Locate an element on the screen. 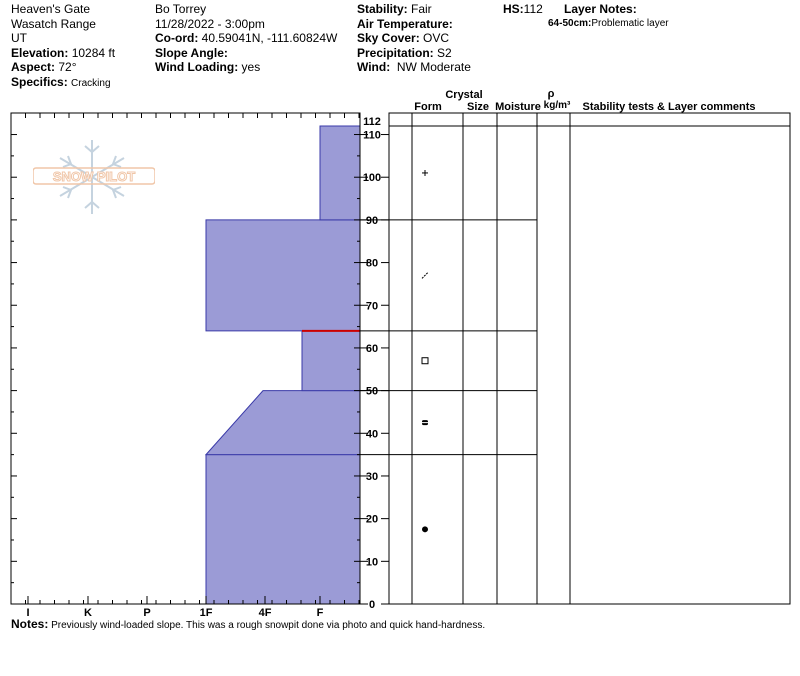  logo-text: SNOW PILOT is located at coordinates (94, 176).